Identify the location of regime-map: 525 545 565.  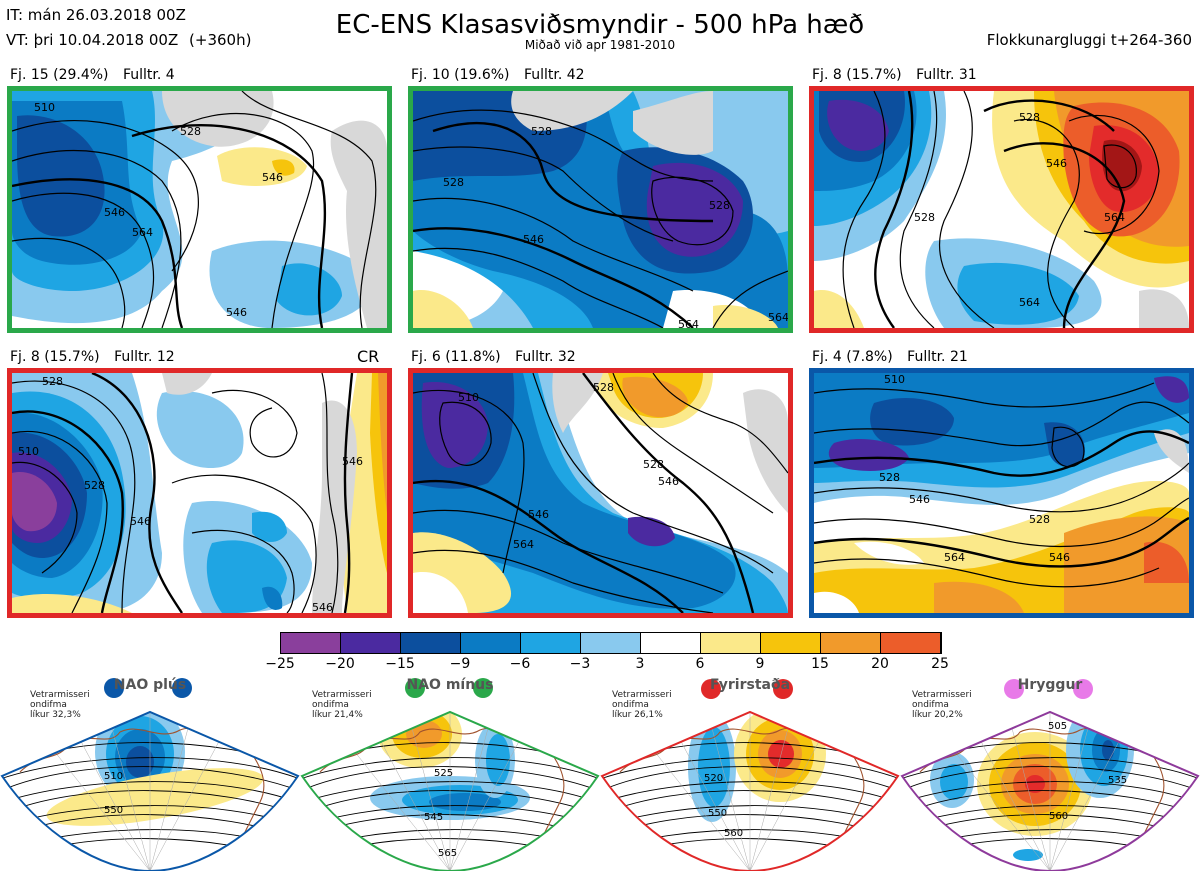
(450, 790).